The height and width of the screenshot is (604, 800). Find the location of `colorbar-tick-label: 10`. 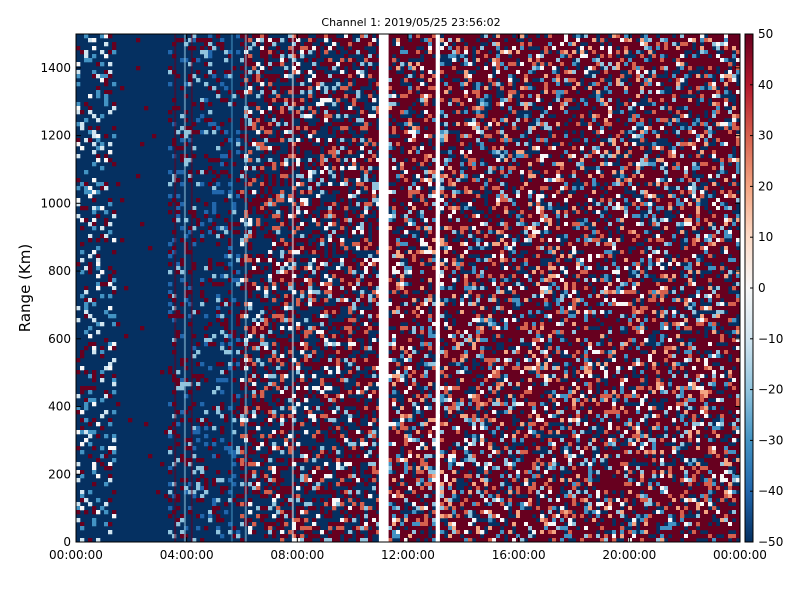

colorbar-tick-label: 10 is located at coordinates (765, 237).